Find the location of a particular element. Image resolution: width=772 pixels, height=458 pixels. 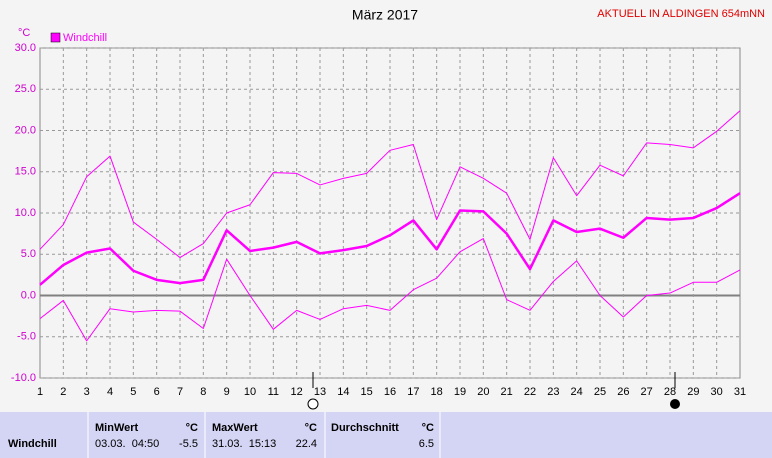

x-tick-label: 3 is located at coordinates (87, 392).